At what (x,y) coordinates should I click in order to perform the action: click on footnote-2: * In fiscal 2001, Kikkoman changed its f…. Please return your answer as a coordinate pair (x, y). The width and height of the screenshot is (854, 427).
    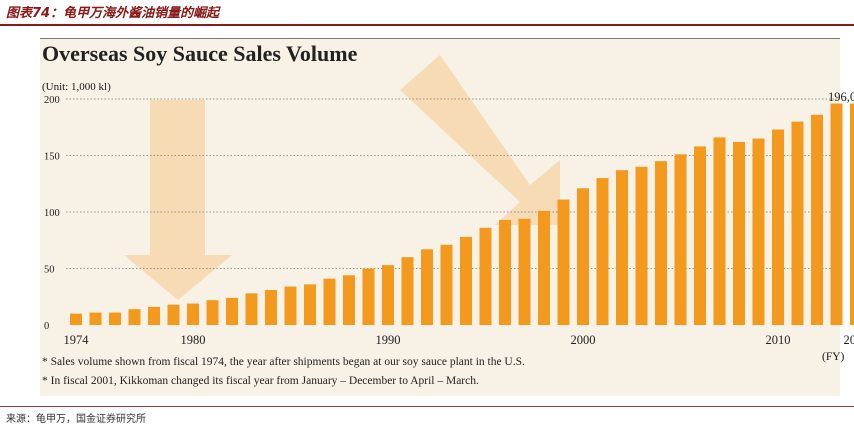
    Looking at the image, I should click on (260, 381).